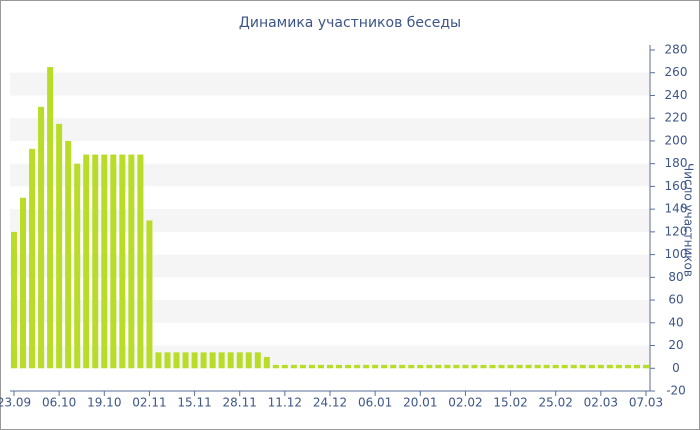  I want to click on x-tick-label: 11.12, so click(285, 403).